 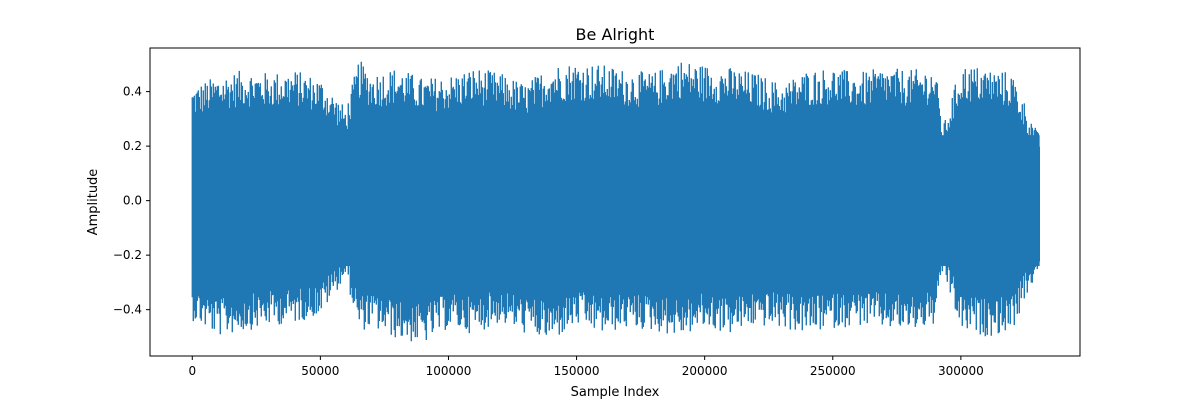 What do you see at coordinates (132, 92) in the screenshot?
I see `y-tick-label: 0.4` at bounding box center [132, 92].